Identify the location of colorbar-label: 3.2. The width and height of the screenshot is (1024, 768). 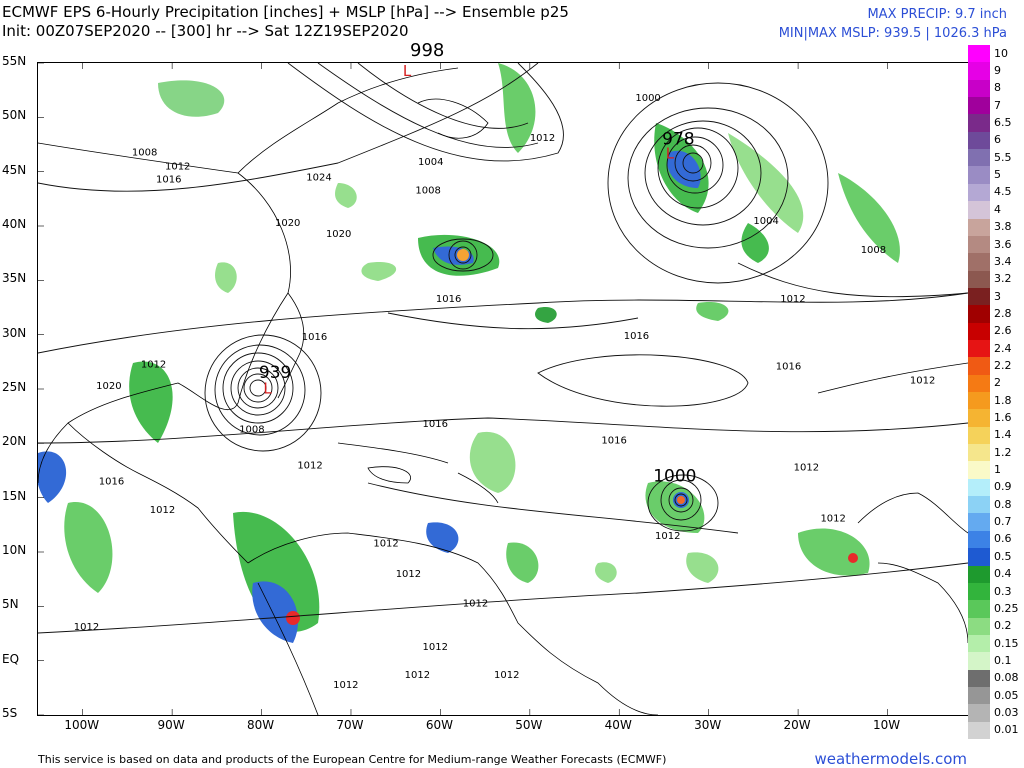
(1003, 279).